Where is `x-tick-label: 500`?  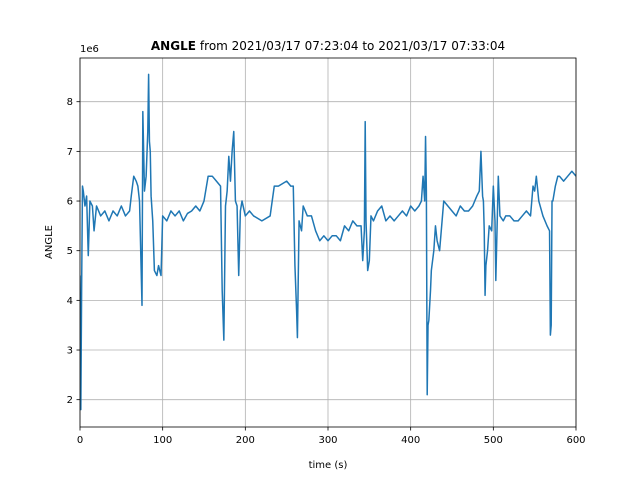 x-tick-label: 500 is located at coordinates (493, 440).